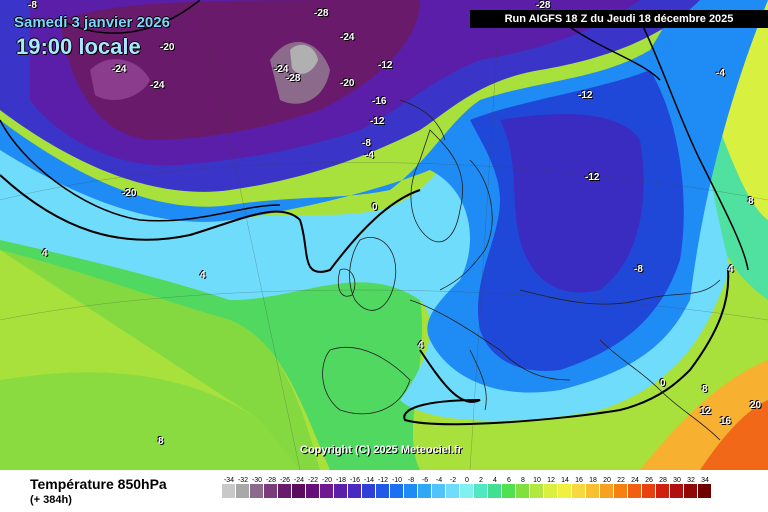  Describe the element at coordinates (691, 480) in the screenshot. I see `scale-label: 32` at that location.